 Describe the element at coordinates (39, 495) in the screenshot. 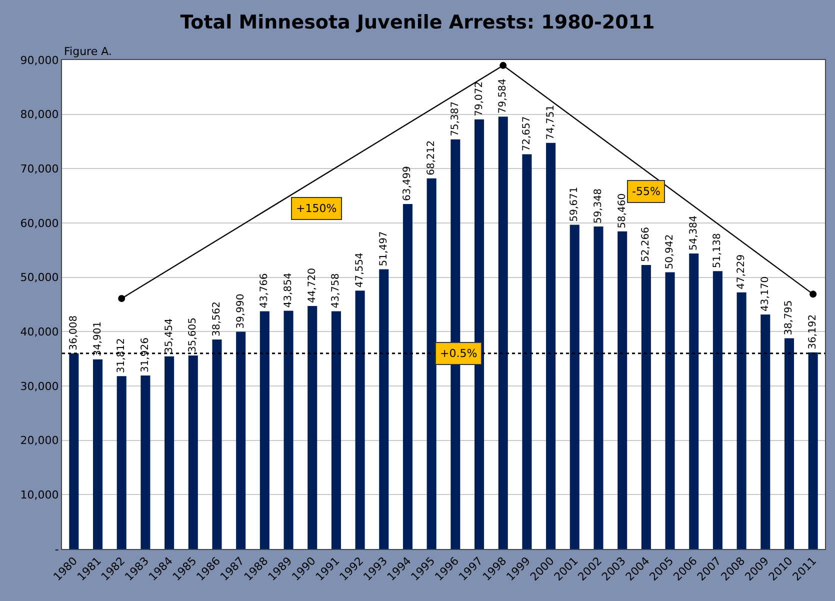

I see `y-tick-label: 10,000` at that location.